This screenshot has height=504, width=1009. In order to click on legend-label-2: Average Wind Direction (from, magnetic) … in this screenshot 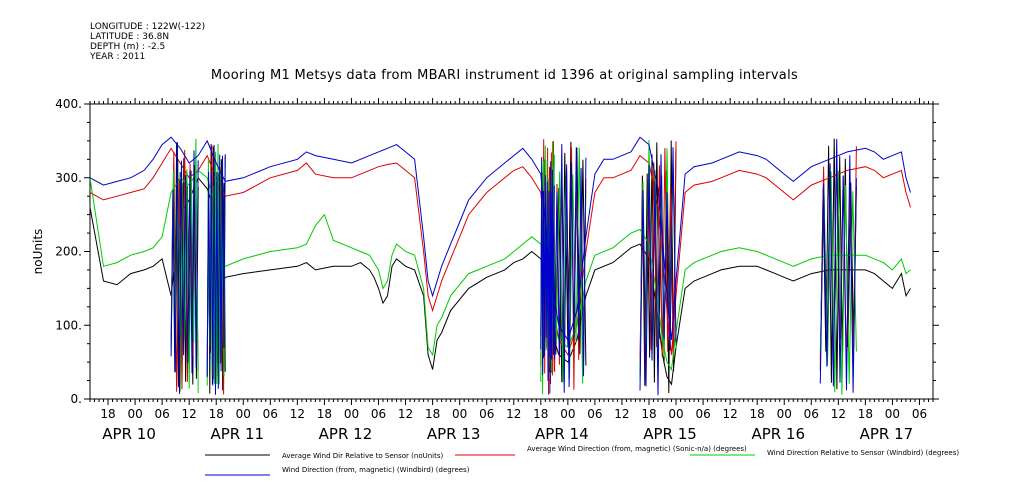, I will do `click(637, 449)`.